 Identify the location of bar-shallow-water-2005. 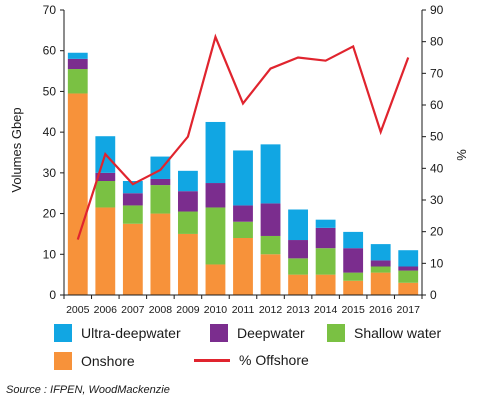
(77, 81).